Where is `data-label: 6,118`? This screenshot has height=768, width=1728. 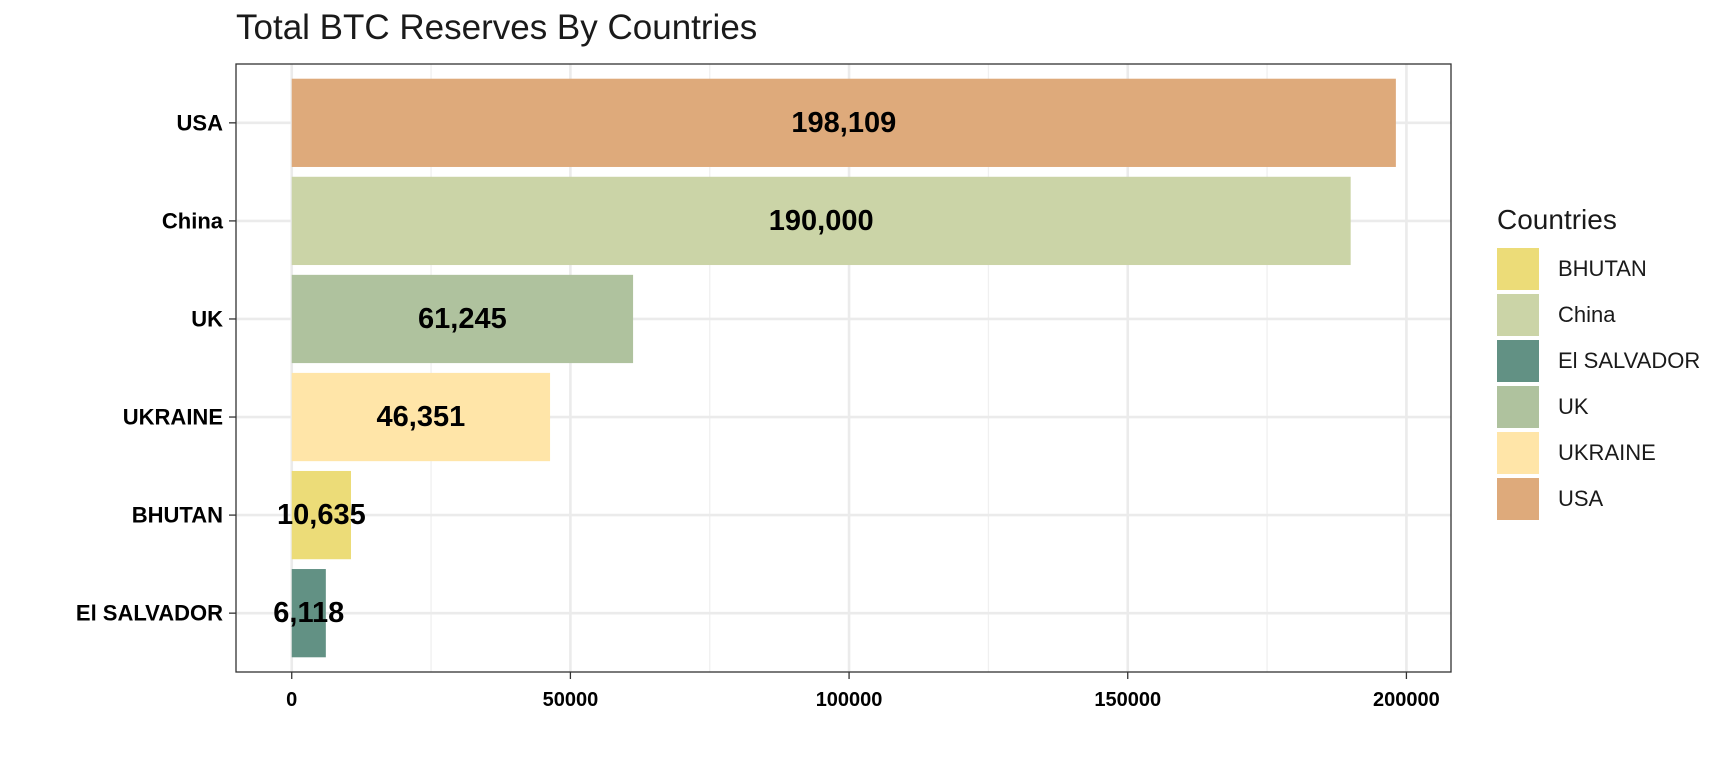
data-label: 6,118 is located at coordinates (308, 613).